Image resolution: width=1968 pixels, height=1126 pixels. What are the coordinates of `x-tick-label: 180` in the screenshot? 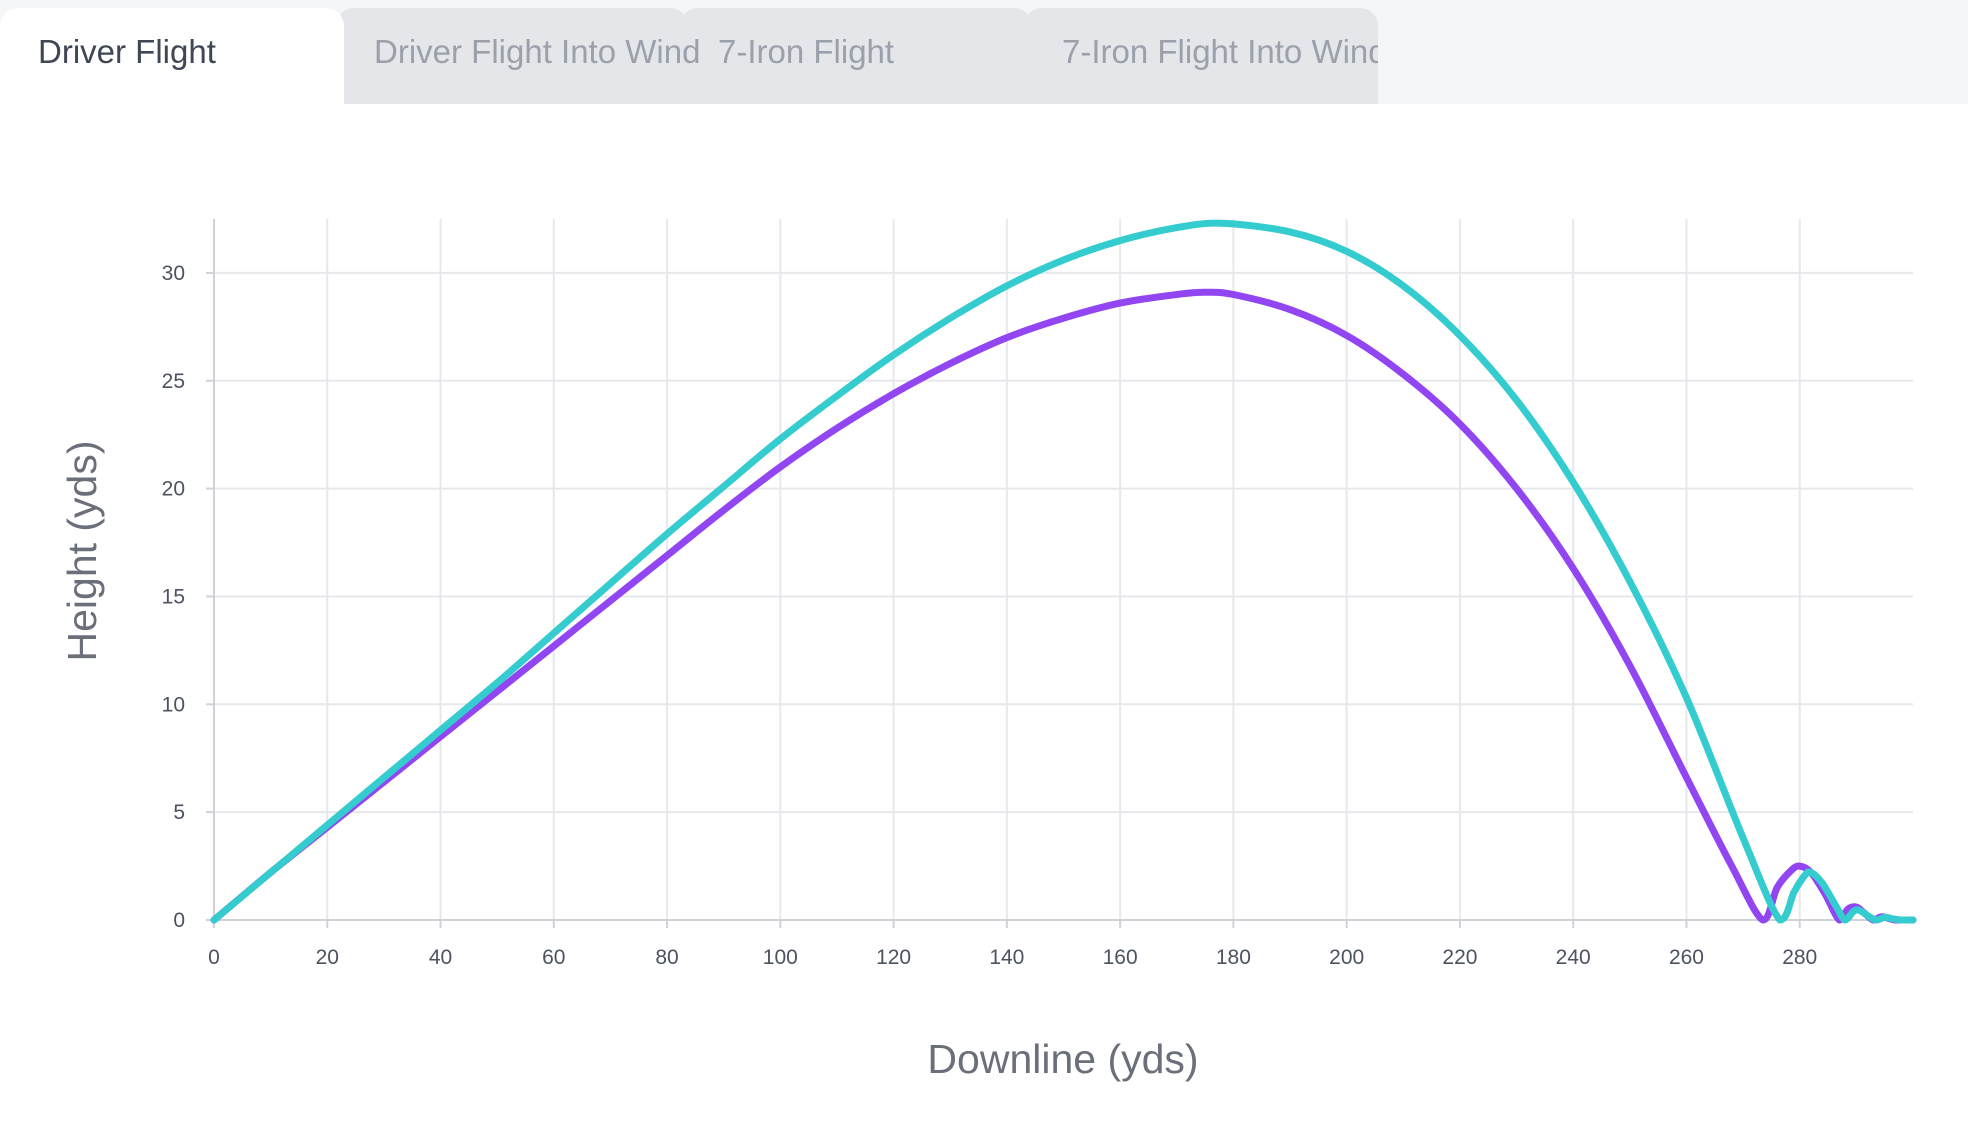 It's located at (1233, 957).